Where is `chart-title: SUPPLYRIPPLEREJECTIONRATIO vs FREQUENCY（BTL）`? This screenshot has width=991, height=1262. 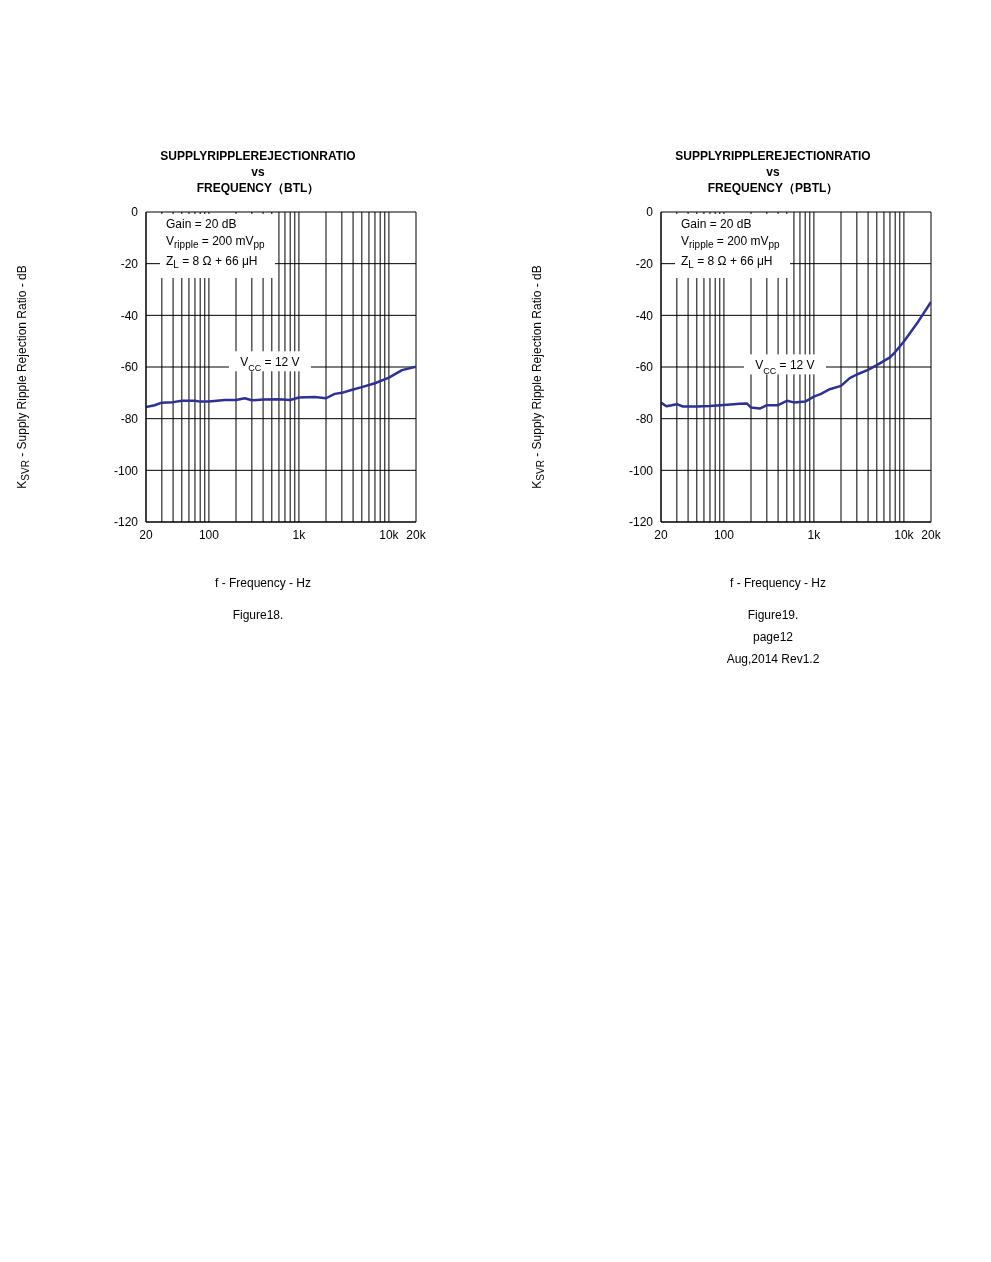
chart-title: SUPPLYRIPPLEREJECTIONRATIO vs FREQUENCY（BTL） is located at coordinates (258, 172).